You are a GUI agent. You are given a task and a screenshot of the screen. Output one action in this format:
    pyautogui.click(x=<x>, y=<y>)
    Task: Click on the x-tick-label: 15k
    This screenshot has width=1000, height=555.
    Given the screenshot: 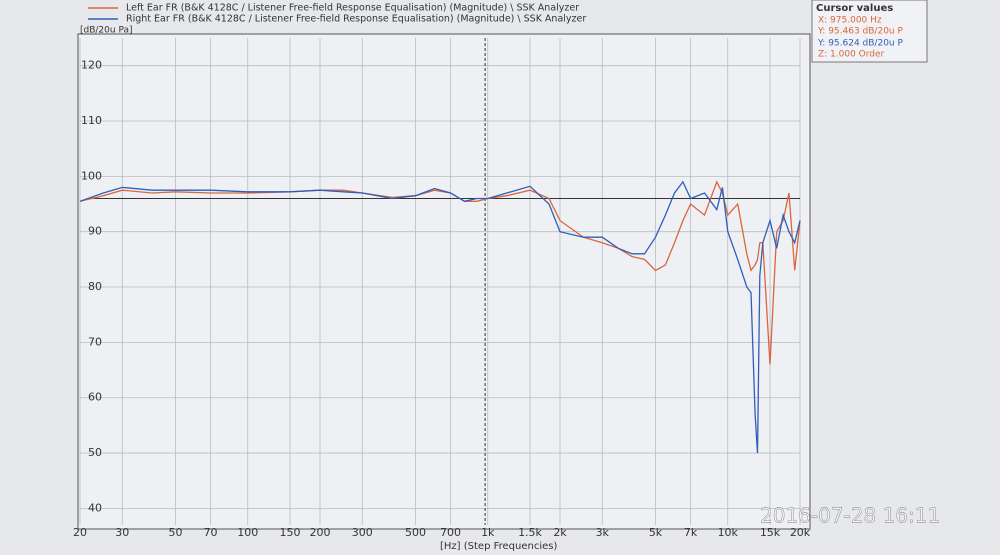 What is the action you would take?
    pyautogui.click(x=770, y=532)
    